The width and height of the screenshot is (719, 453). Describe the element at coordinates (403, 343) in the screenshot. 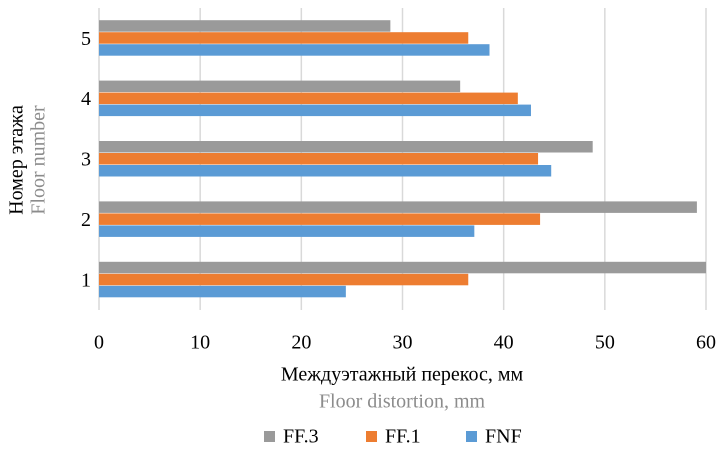

I see `x-tick-label: 30` at that location.